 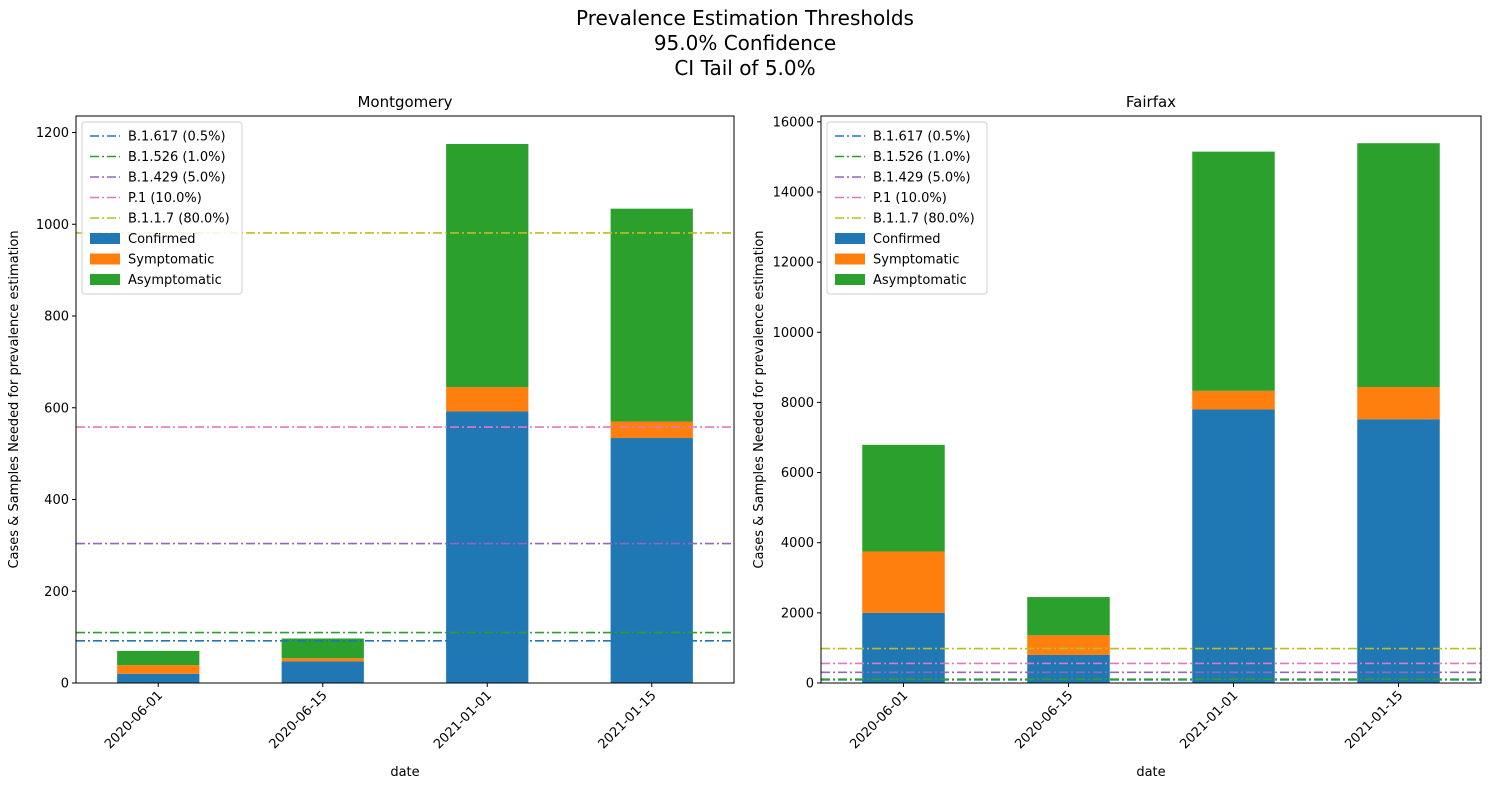 I want to click on figure-title-line-2: 95.0% Confidence, so click(x=745, y=43).